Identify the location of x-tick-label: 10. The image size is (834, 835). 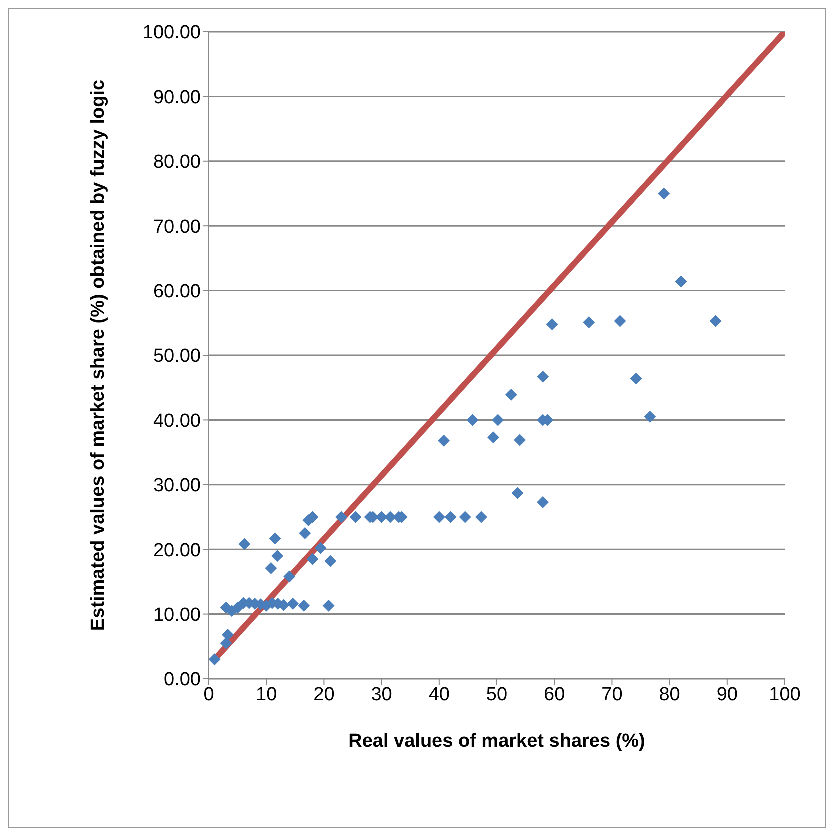
(267, 695).